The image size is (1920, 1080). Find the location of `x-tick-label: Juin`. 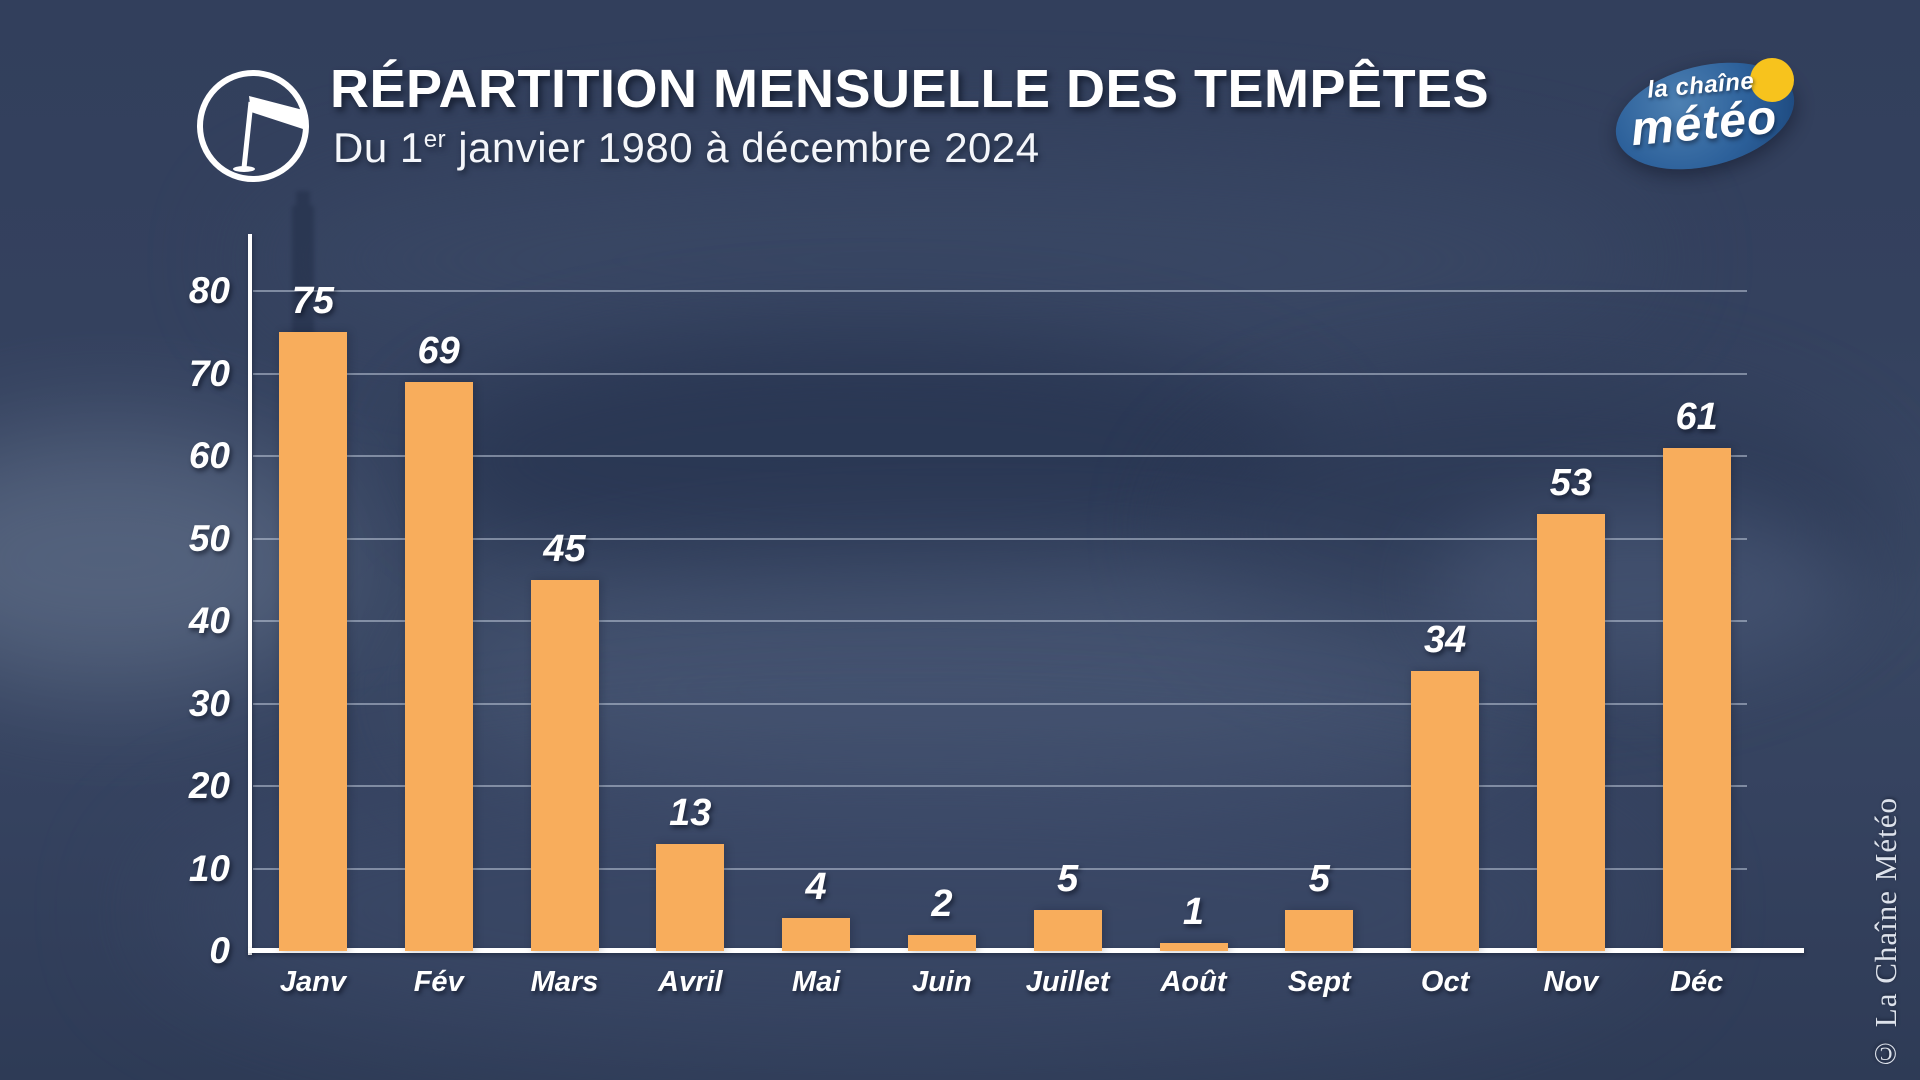

x-tick-label: Juin is located at coordinates (942, 982).